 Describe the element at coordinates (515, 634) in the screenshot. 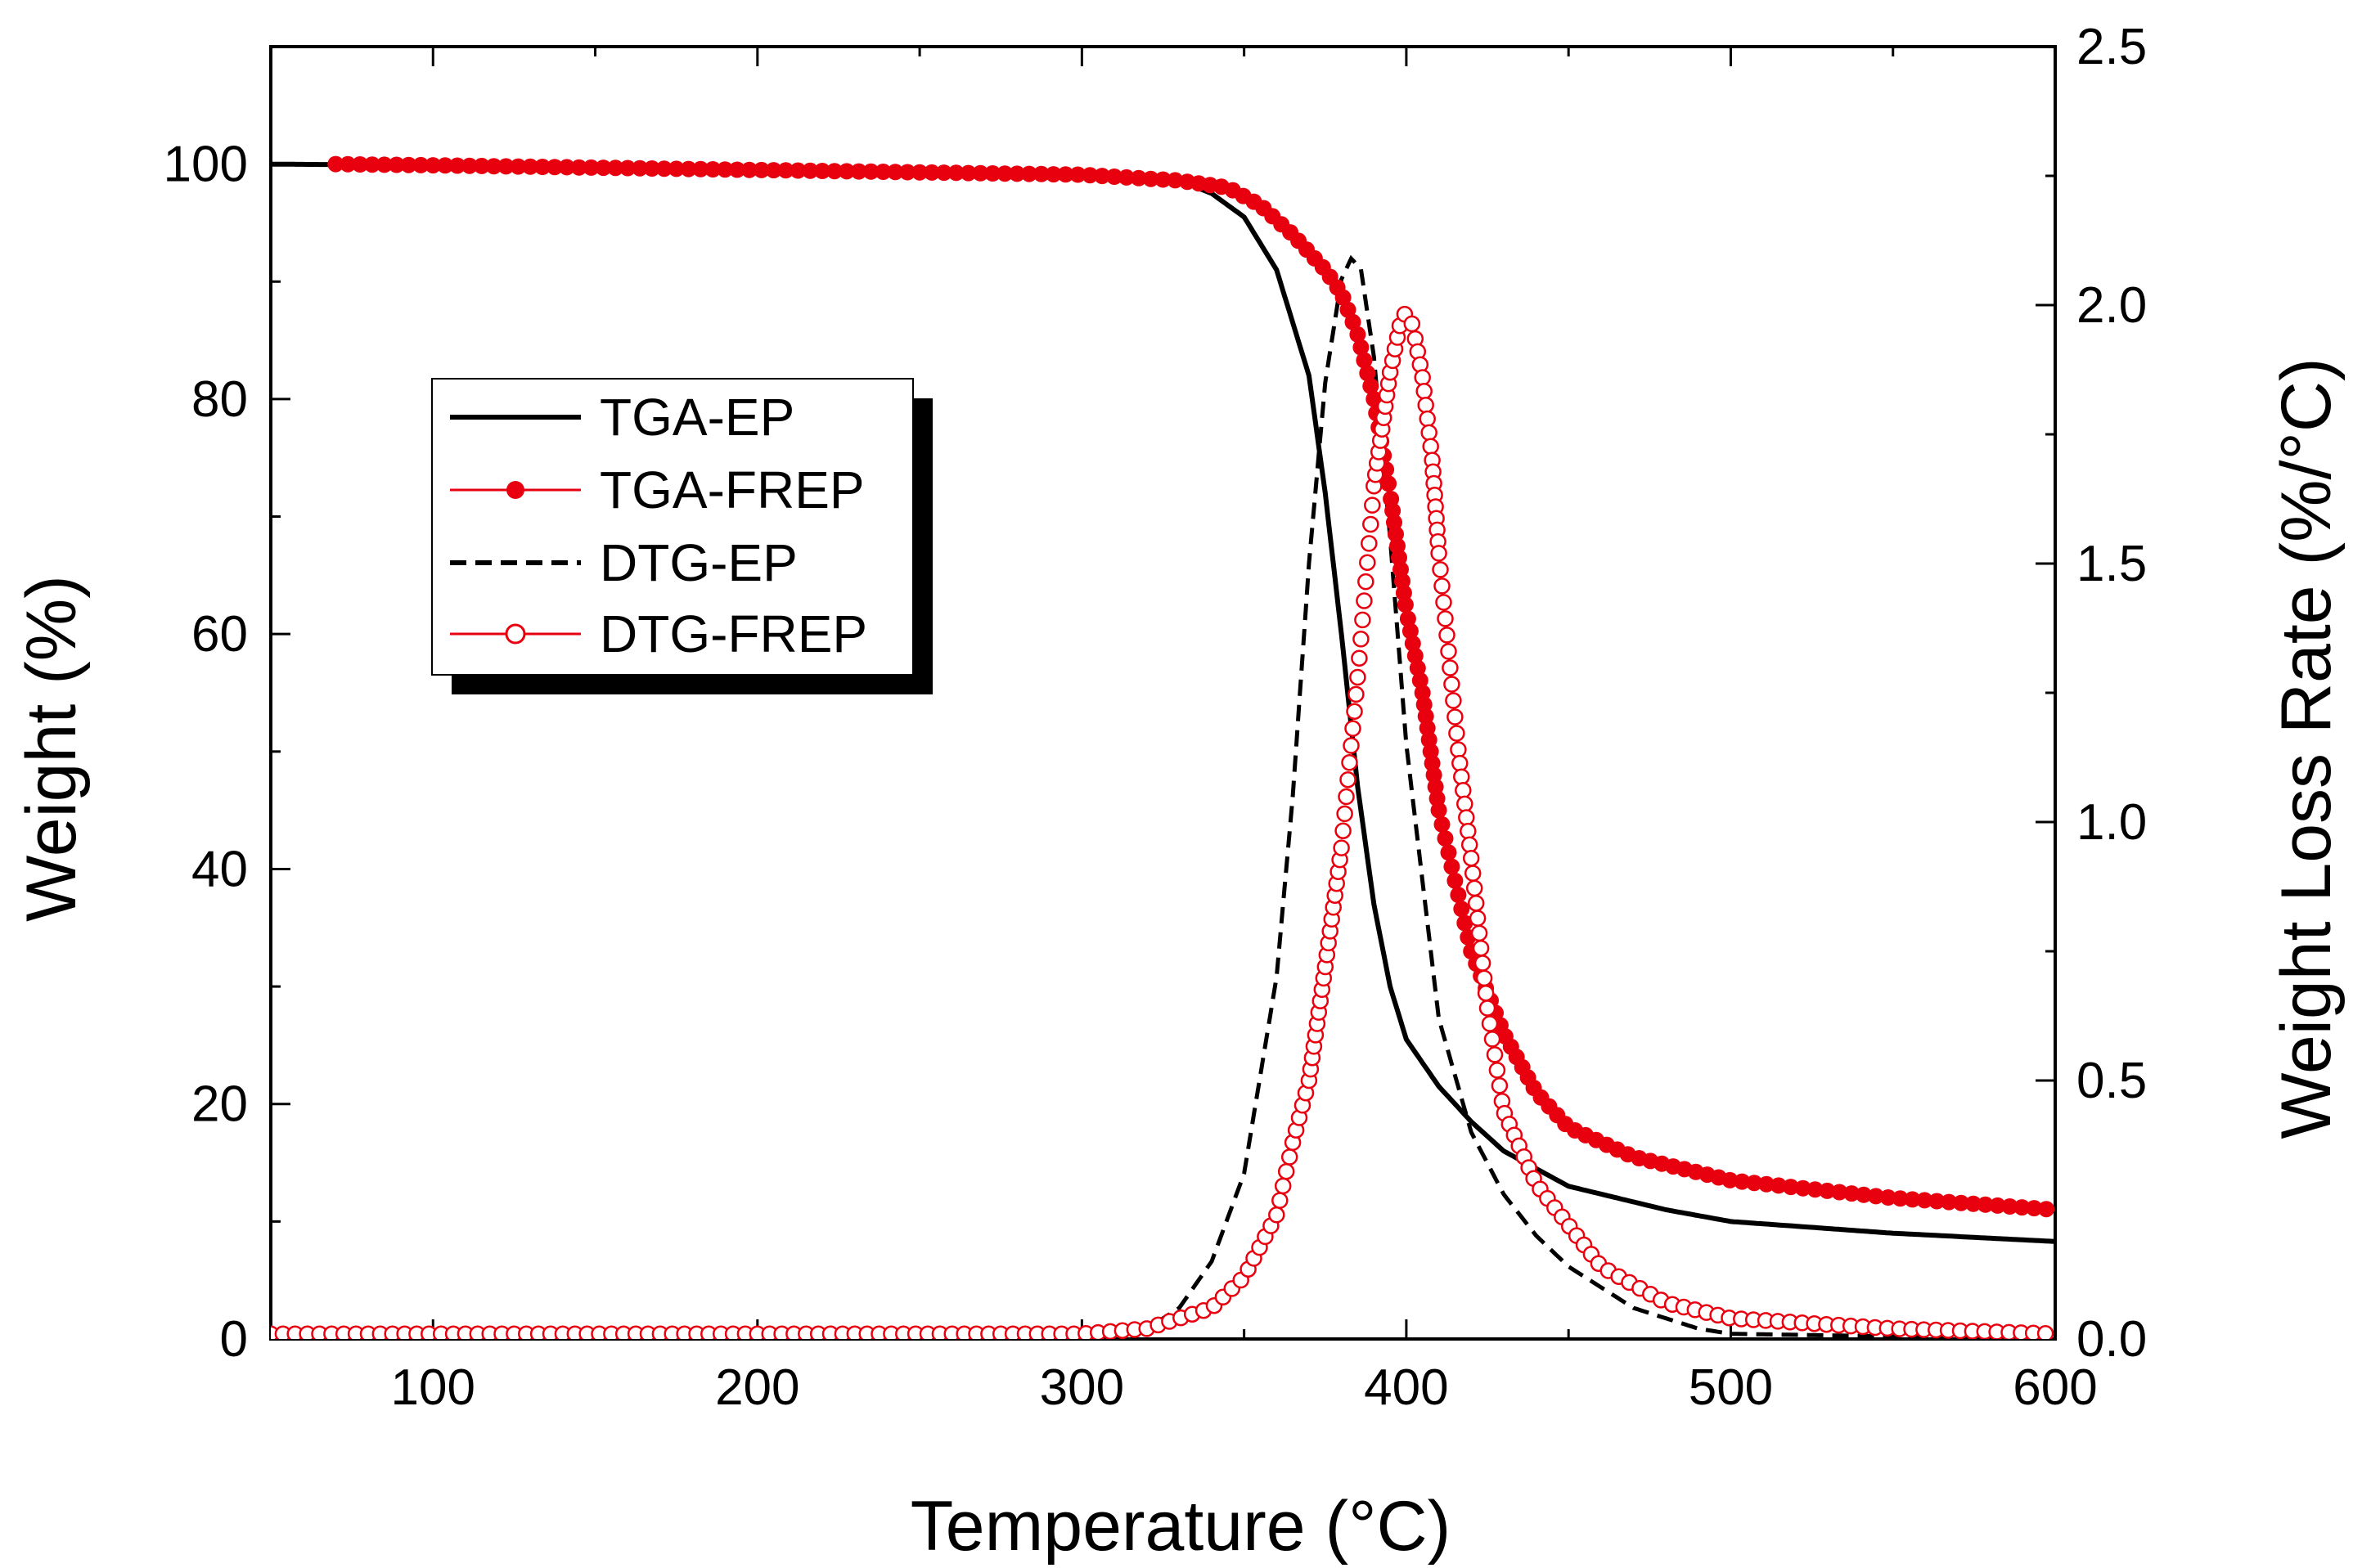

I see `legend-marker-dtg-frep` at that location.